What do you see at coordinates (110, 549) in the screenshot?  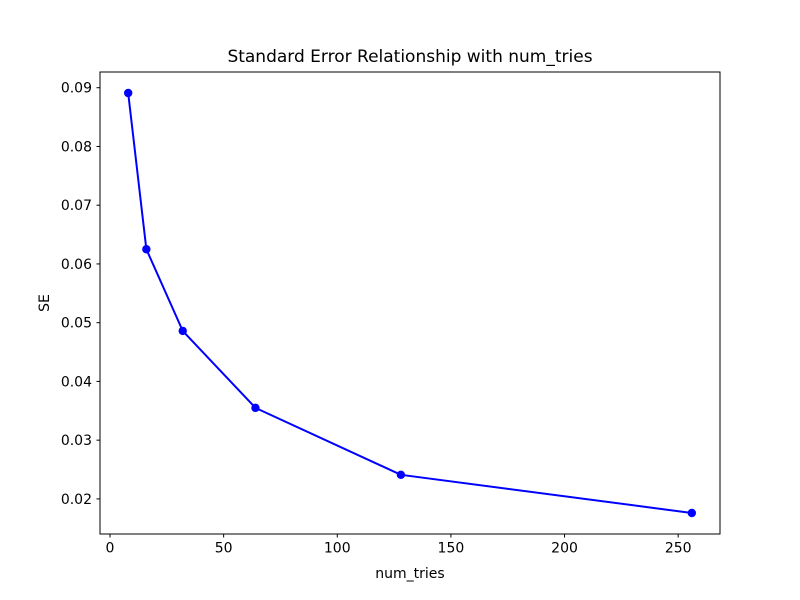 I see `x-tick-label: 0` at bounding box center [110, 549].